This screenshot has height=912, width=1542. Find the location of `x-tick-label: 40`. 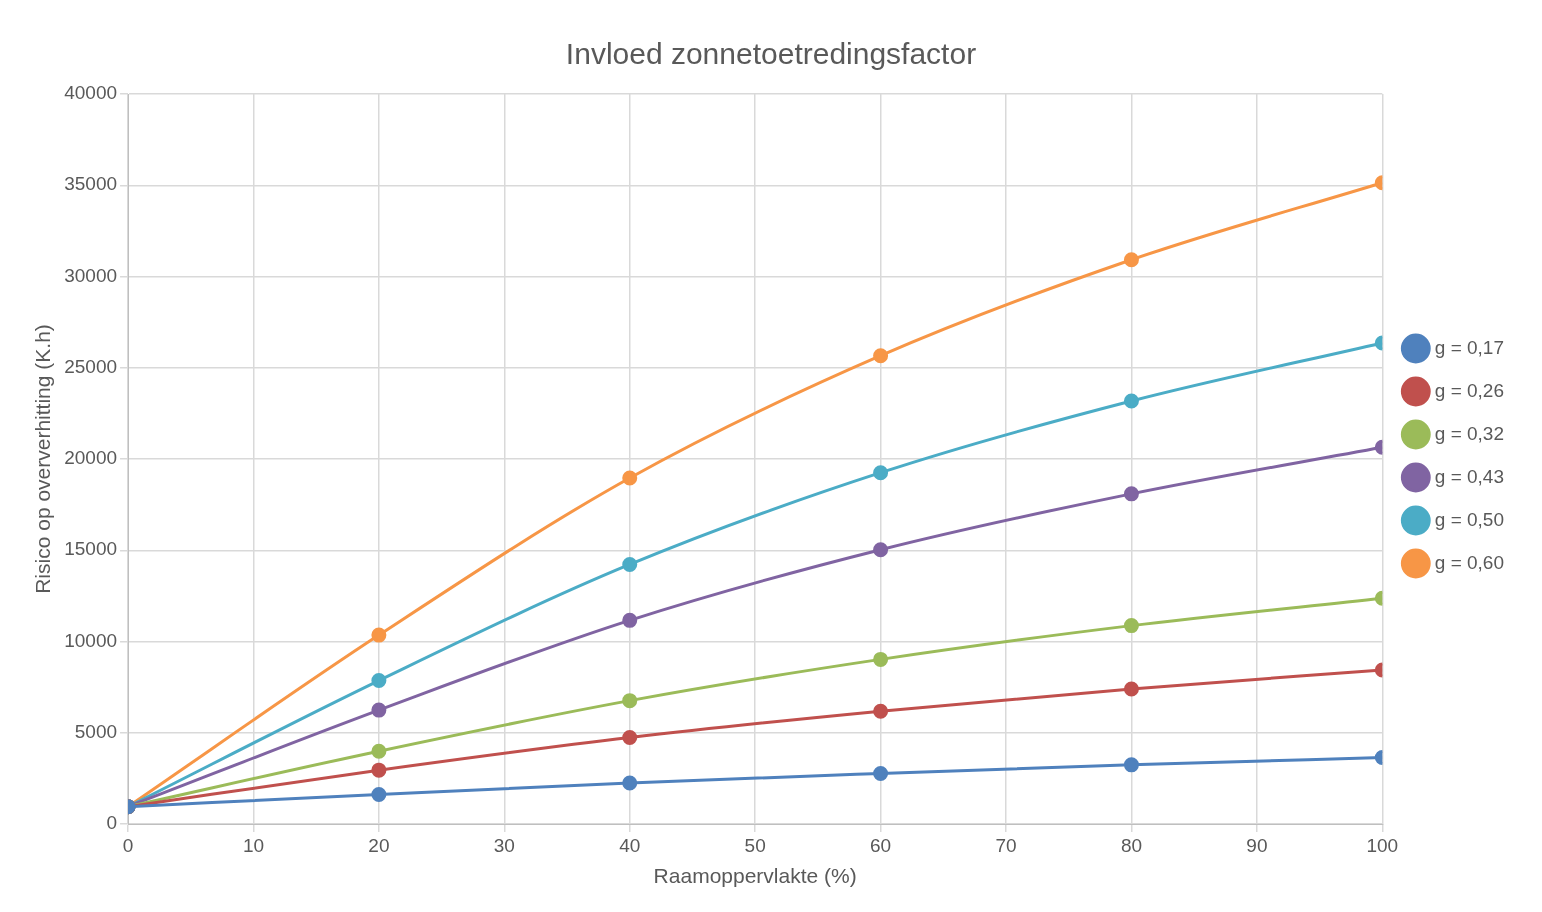

x-tick-label: 40 is located at coordinates (630, 845).